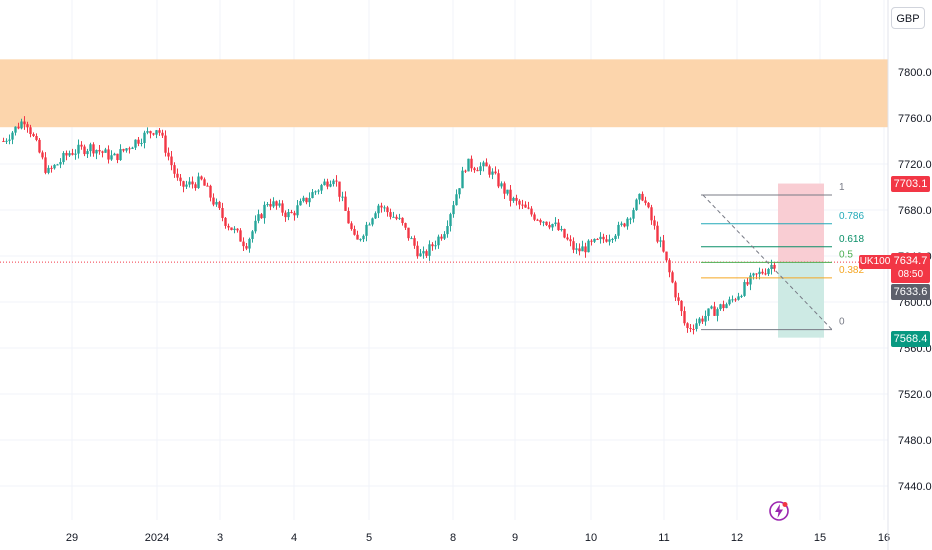 The width and height of the screenshot is (932, 550). What do you see at coordinates (915, 487) in the screenshot?
I see `price-tick-label: 7440.0` at bounding box center [915, 487].